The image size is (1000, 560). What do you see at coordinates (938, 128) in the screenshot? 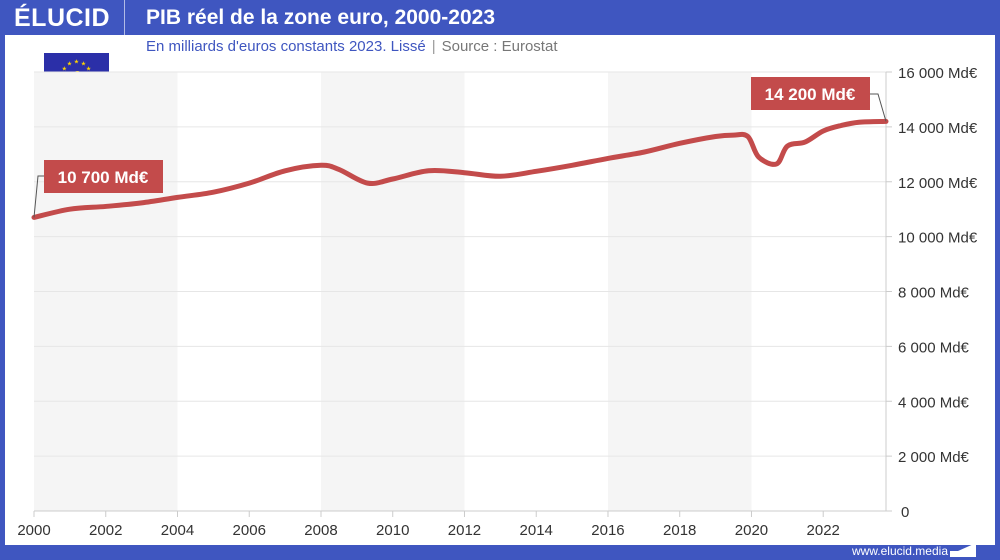
I see `y-tick-label: 14 000 Md€` at bounding box center [938, 128].